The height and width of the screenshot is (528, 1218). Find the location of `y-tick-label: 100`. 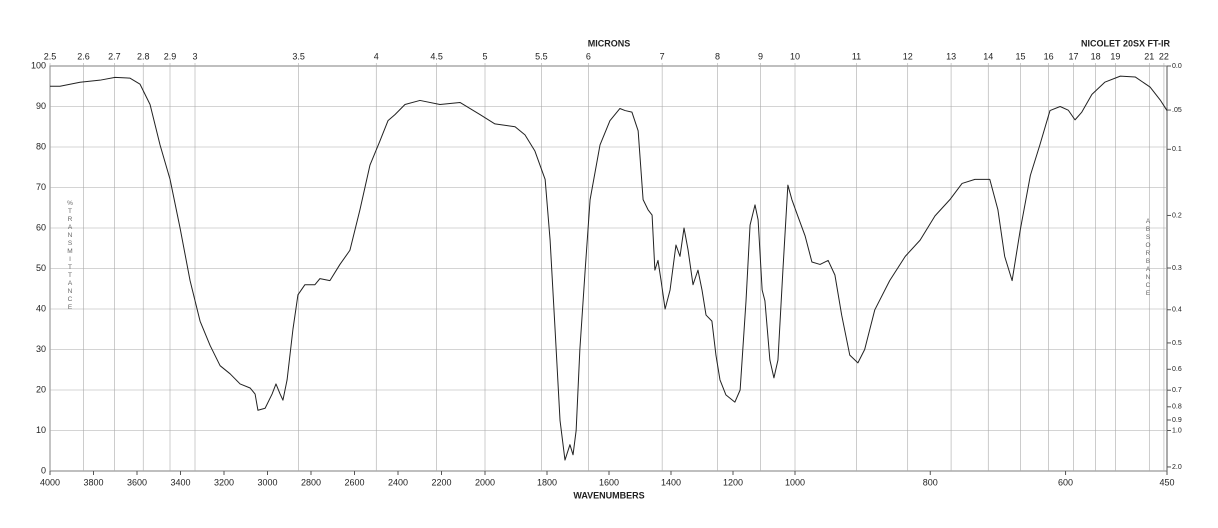

y-tick-label: 100 is located at coordinates (38, 65).